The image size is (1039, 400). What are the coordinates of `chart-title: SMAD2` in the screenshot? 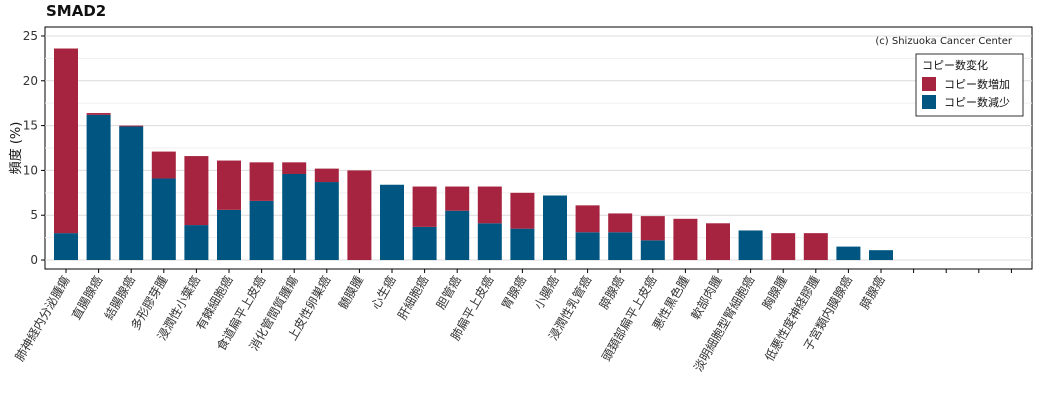 It's located at (76, 11).